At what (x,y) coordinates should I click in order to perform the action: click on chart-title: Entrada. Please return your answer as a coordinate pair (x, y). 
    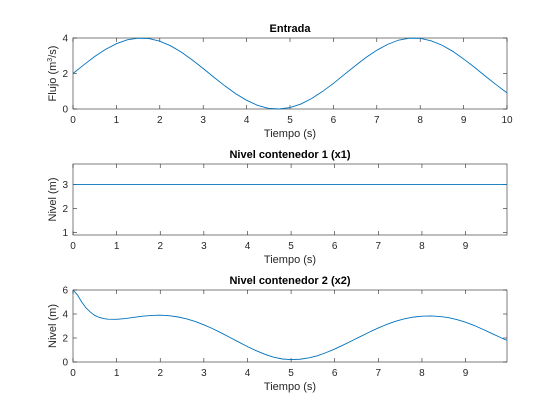
    Looking at the image, I should click on (291, 29).